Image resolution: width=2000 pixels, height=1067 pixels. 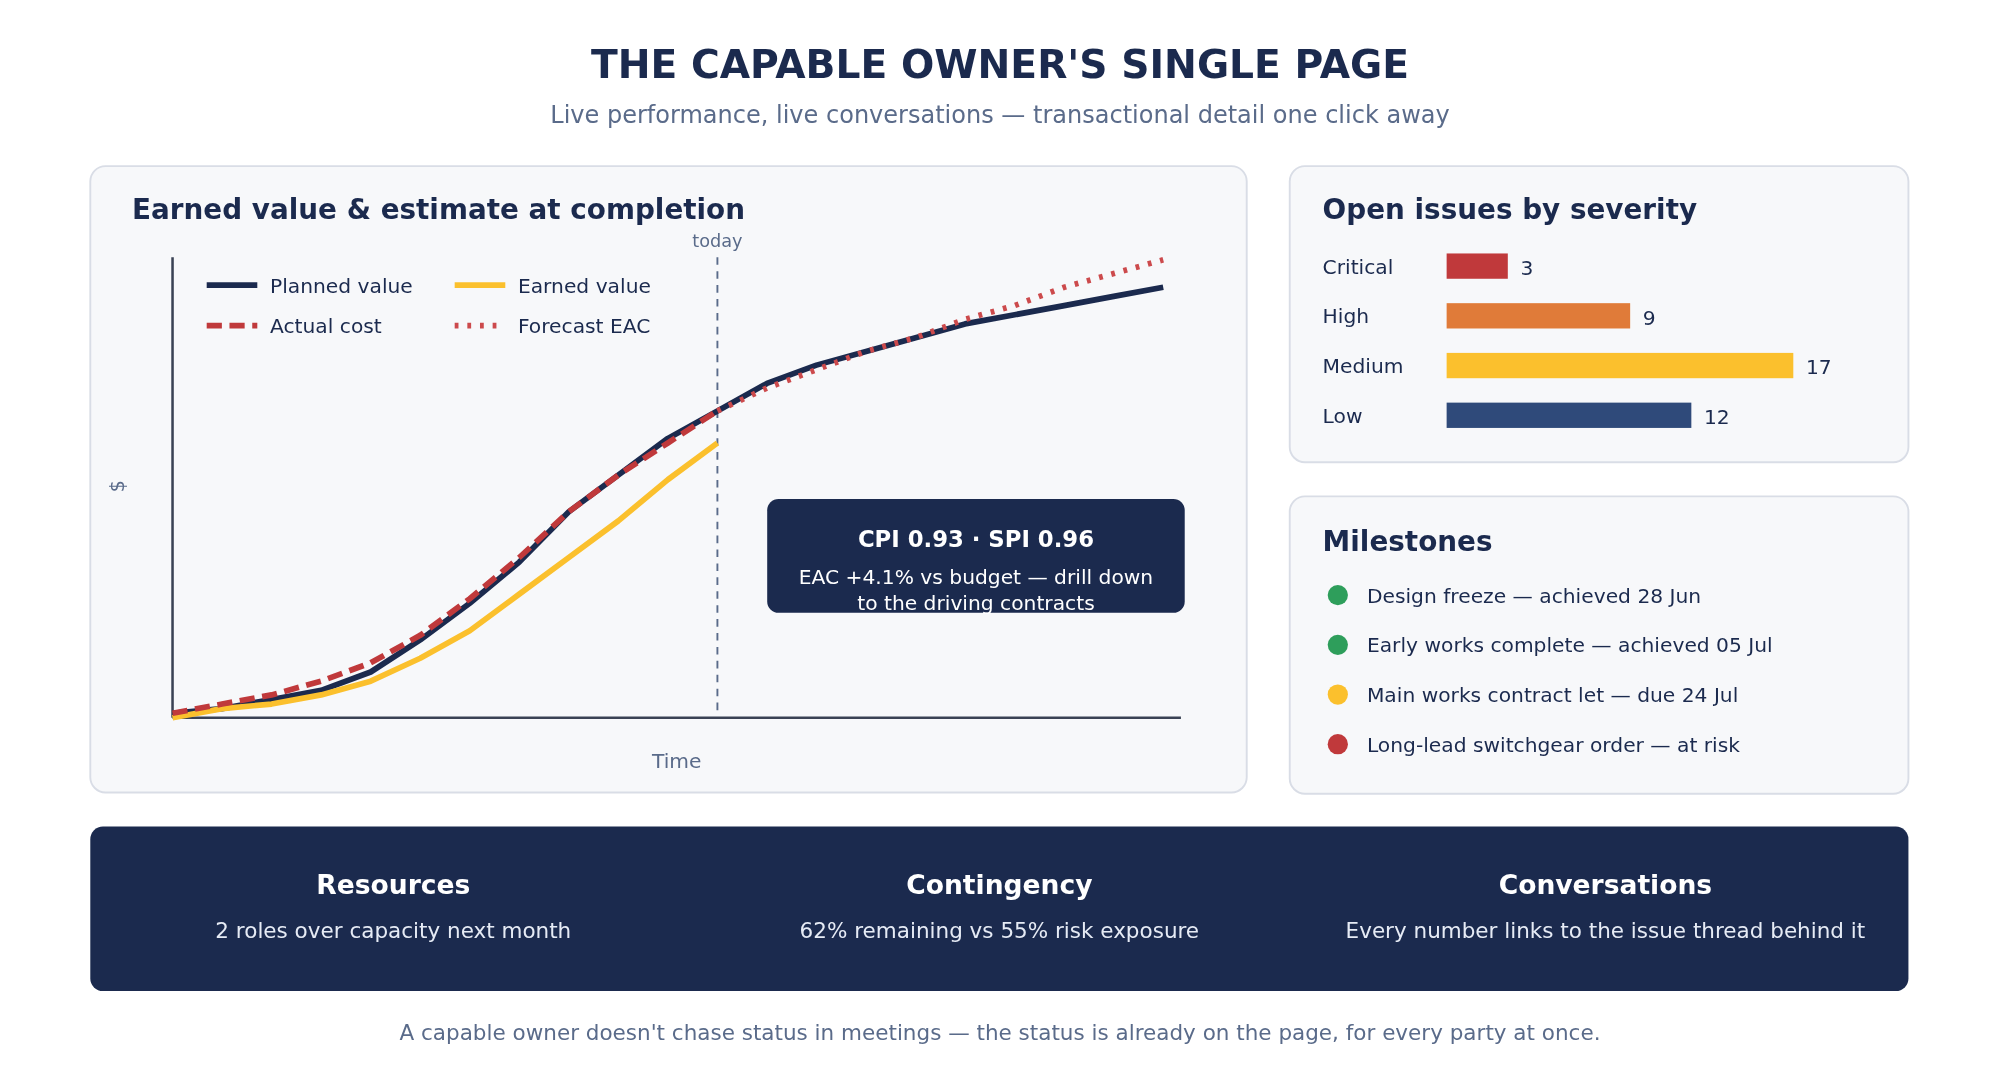 I want to click on text: Milestones, so click(x=1407, y=541).